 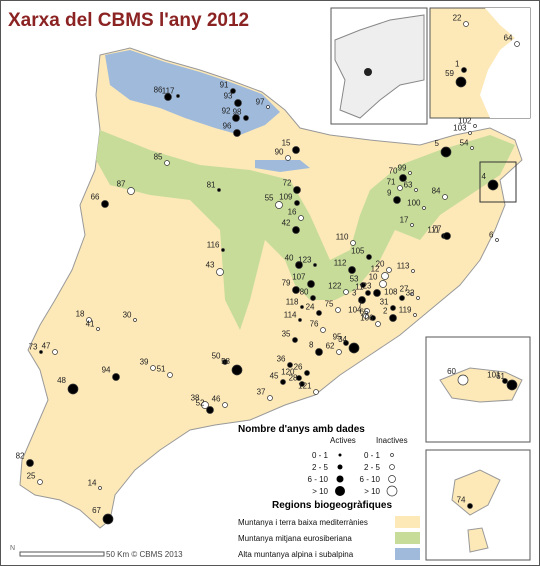 I want to click on site-label: 35, so click(x=286, y=334).